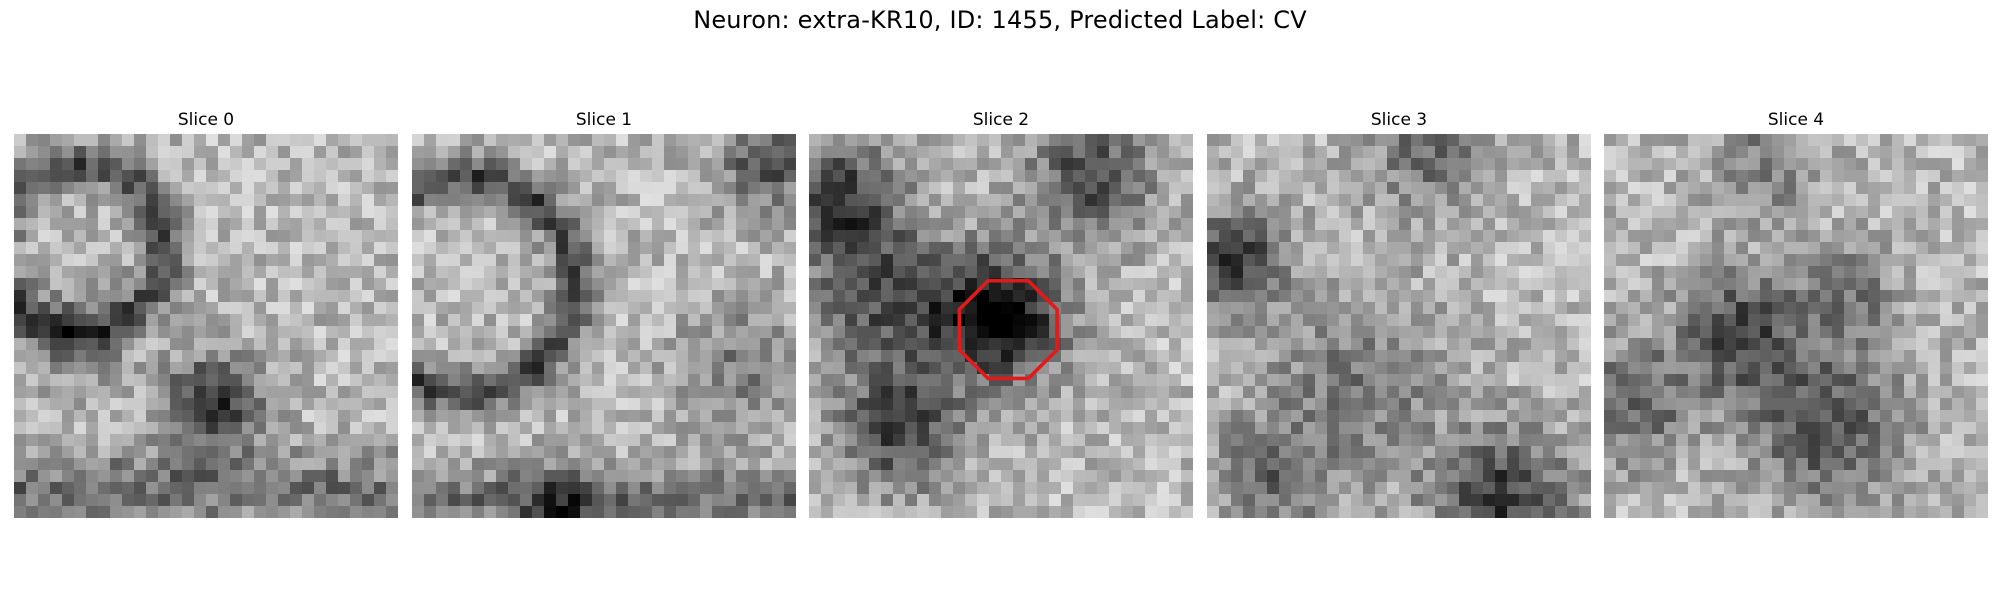 The width and height of the screenshot is (2000, 600). I want to click on slice-panel-4: Slice 4, so click(1796, 313).